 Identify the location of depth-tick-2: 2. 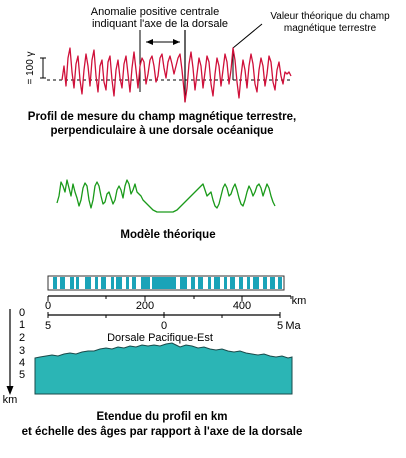
(22, 338).